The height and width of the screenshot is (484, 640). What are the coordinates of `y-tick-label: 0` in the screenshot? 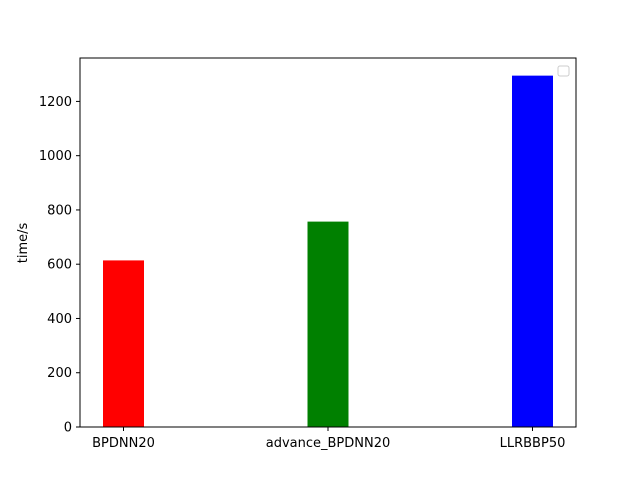 It's located at (68, 428).